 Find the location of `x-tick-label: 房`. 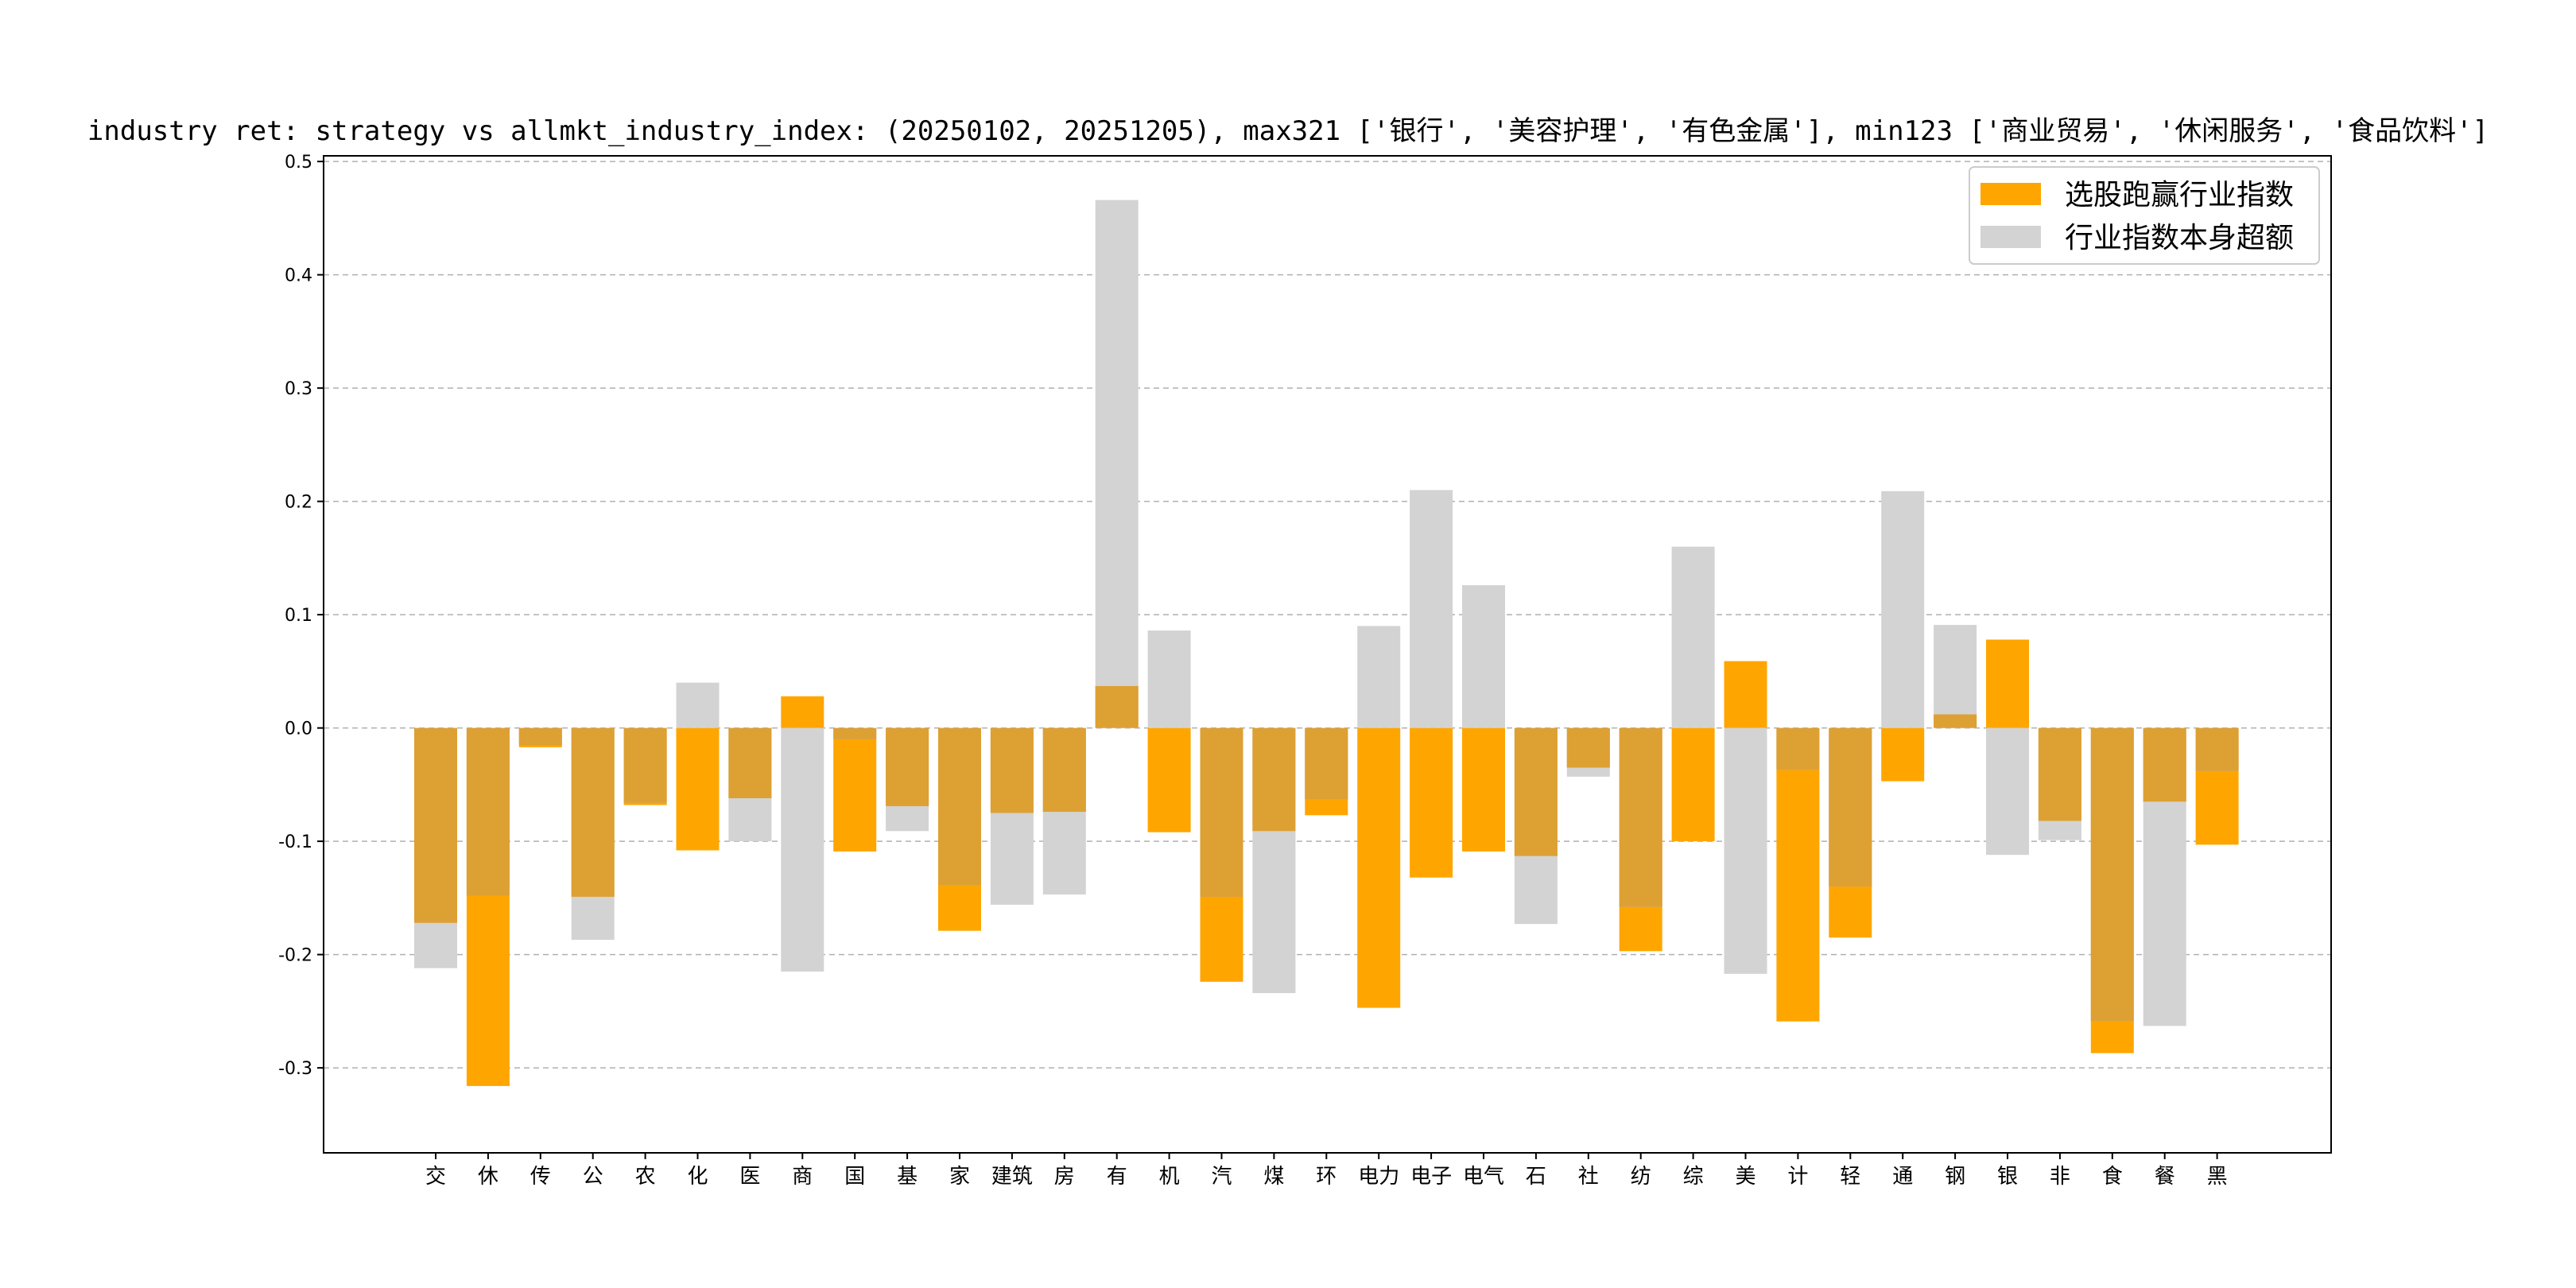

x-tick-label: 房 is located at coordinates (1064, 1177).